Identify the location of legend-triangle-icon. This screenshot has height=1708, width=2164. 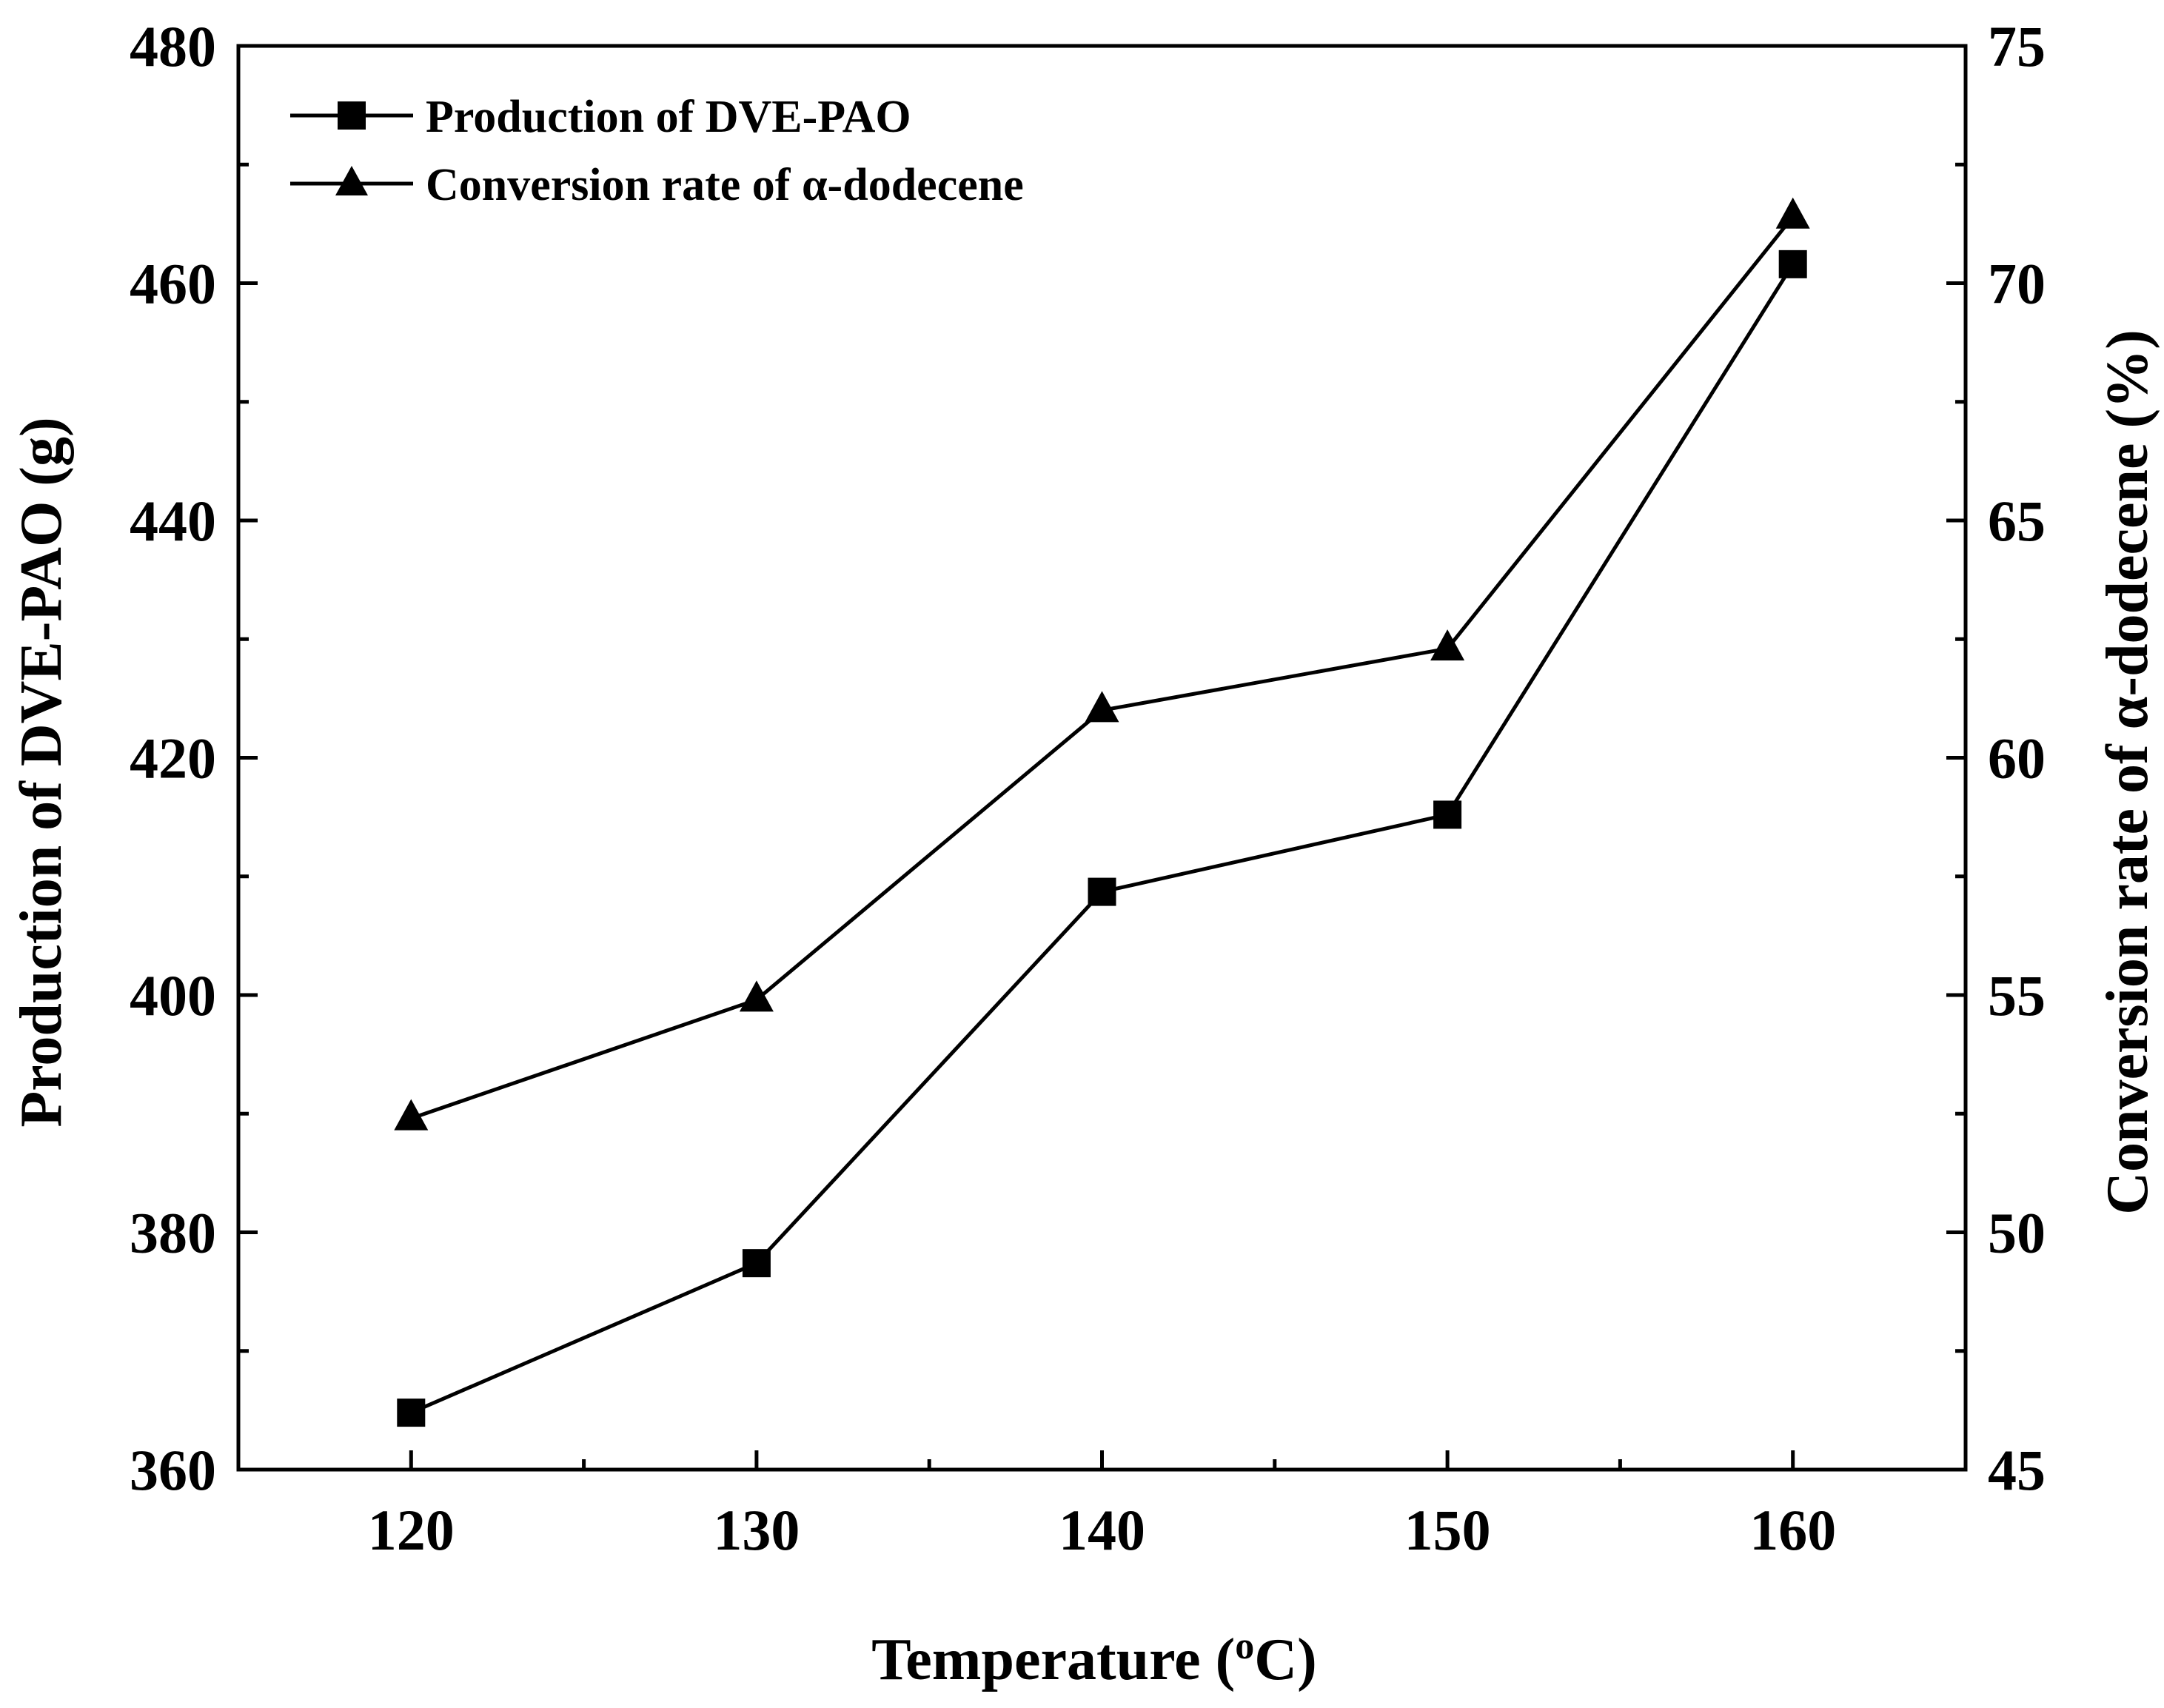
(351, 180).